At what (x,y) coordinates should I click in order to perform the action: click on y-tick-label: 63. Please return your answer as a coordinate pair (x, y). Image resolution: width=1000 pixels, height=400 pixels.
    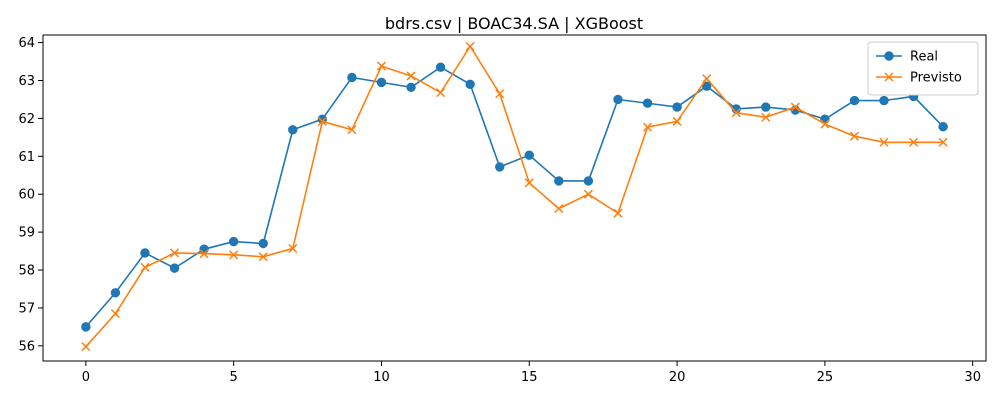
    Looking at the image, I should click on (26, 81).